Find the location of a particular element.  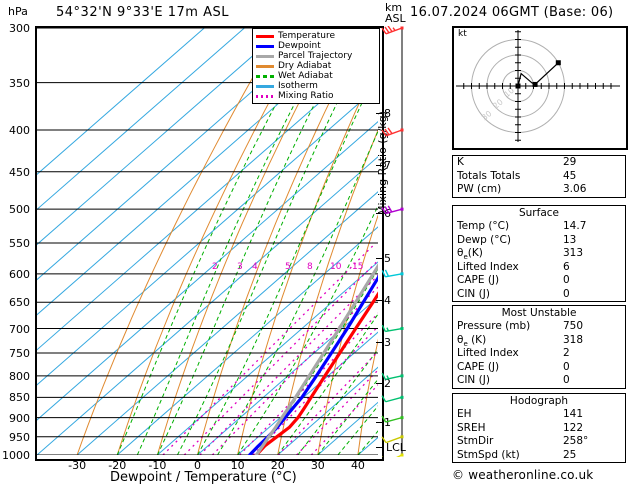

temperature-tick-label: 30 is located at coordinates (317, 465).